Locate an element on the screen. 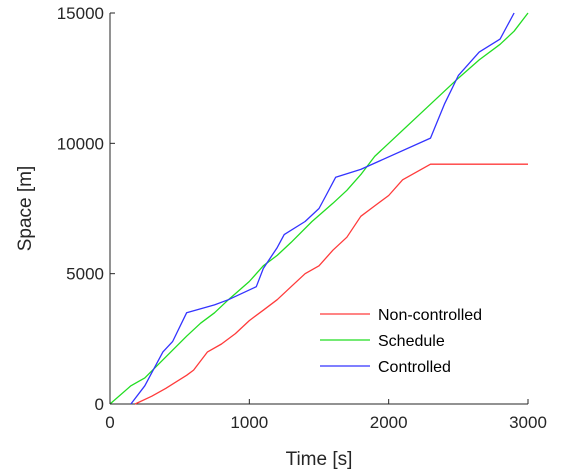 The image size is (566, 475). legend: Non-controlled Schedule Controlled is located at coordinates (401, 341).